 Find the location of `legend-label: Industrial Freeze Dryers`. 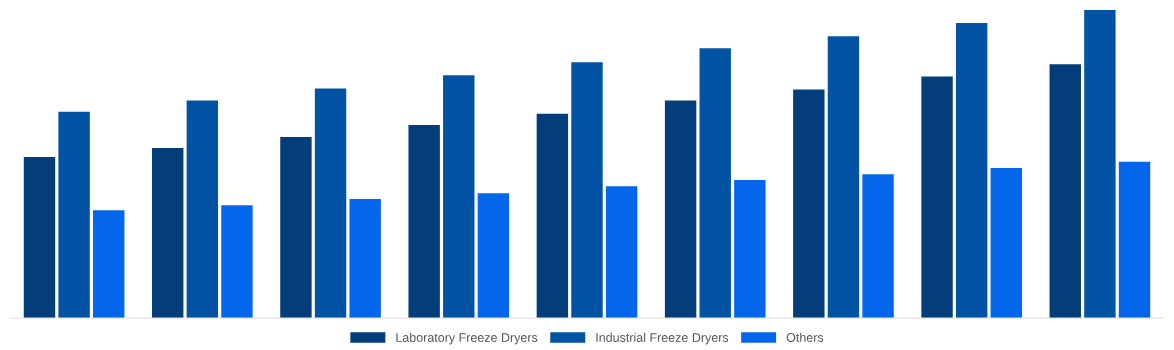

legend-label: Industrial Freeze Dryers is located at coordinates (662, 338).